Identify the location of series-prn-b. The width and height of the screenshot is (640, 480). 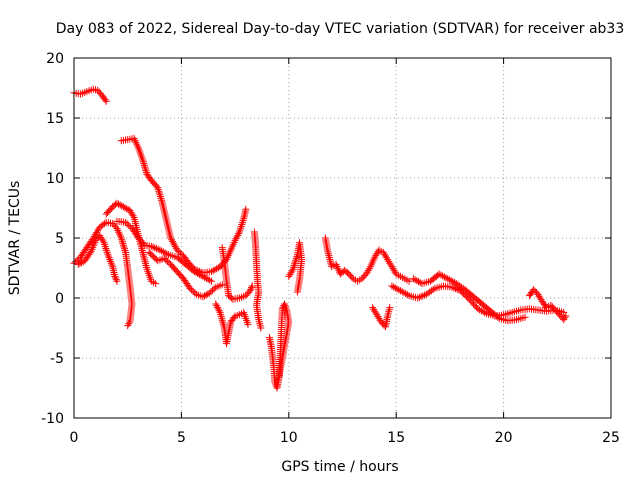
(154, 200).